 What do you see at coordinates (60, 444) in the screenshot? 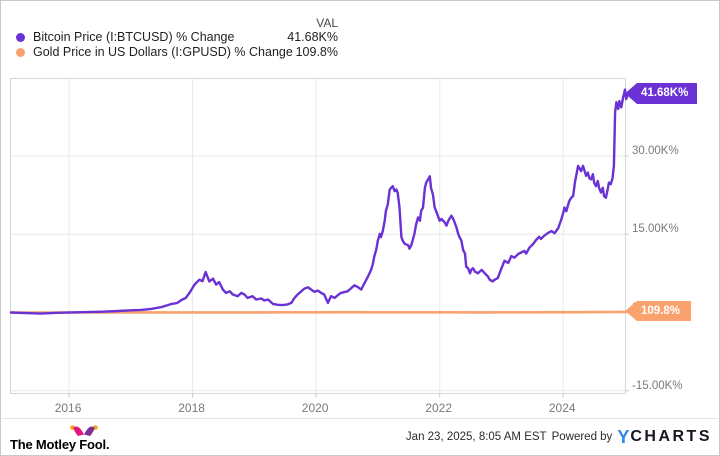
I see `motley-fool-wordmark: The Motley Fool.` at bounding box center [60, 444].